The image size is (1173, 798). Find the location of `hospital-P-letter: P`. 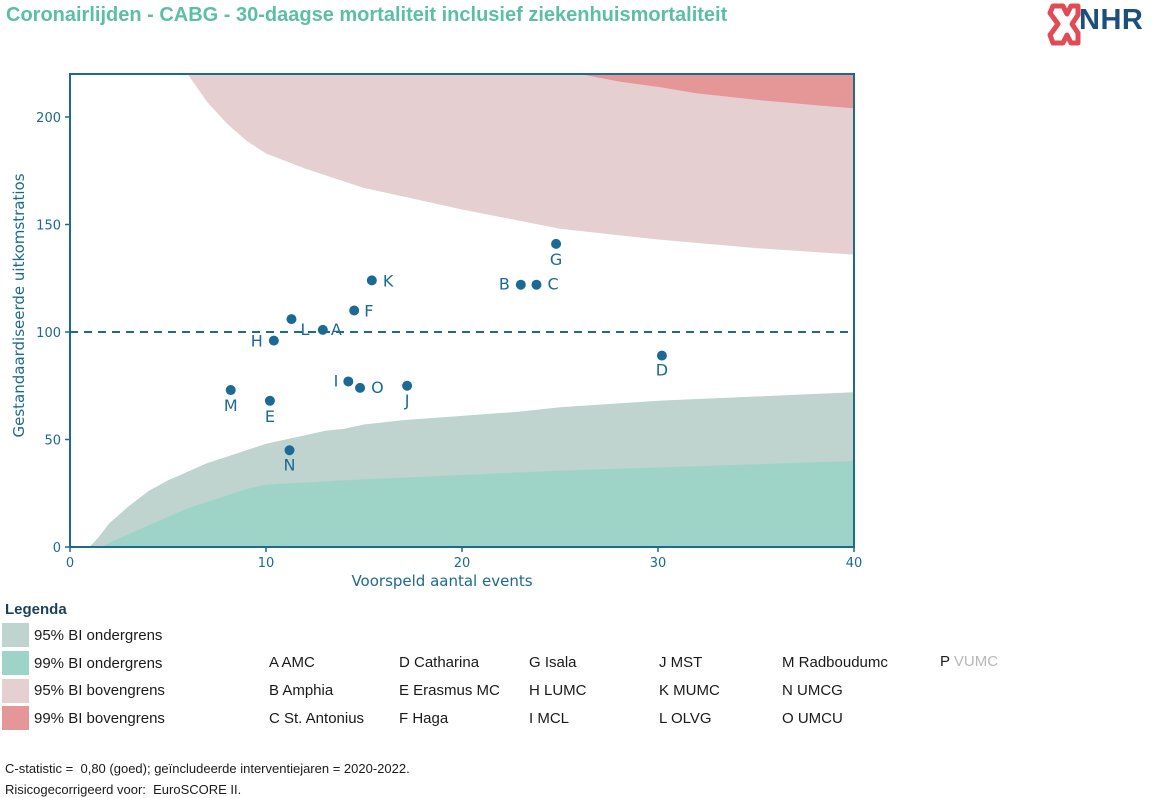

hospital-P-letter: P is located at coordinates (945, 661).